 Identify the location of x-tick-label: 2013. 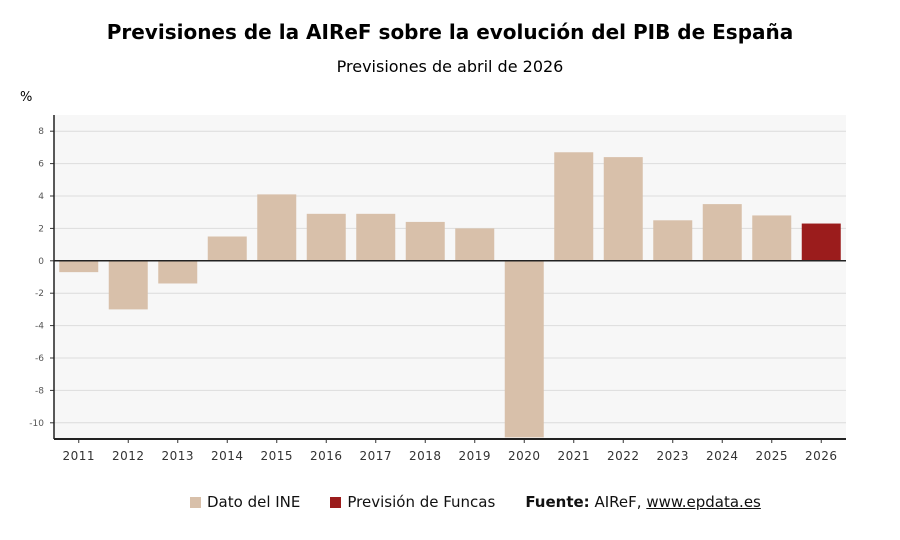
(177, 456).